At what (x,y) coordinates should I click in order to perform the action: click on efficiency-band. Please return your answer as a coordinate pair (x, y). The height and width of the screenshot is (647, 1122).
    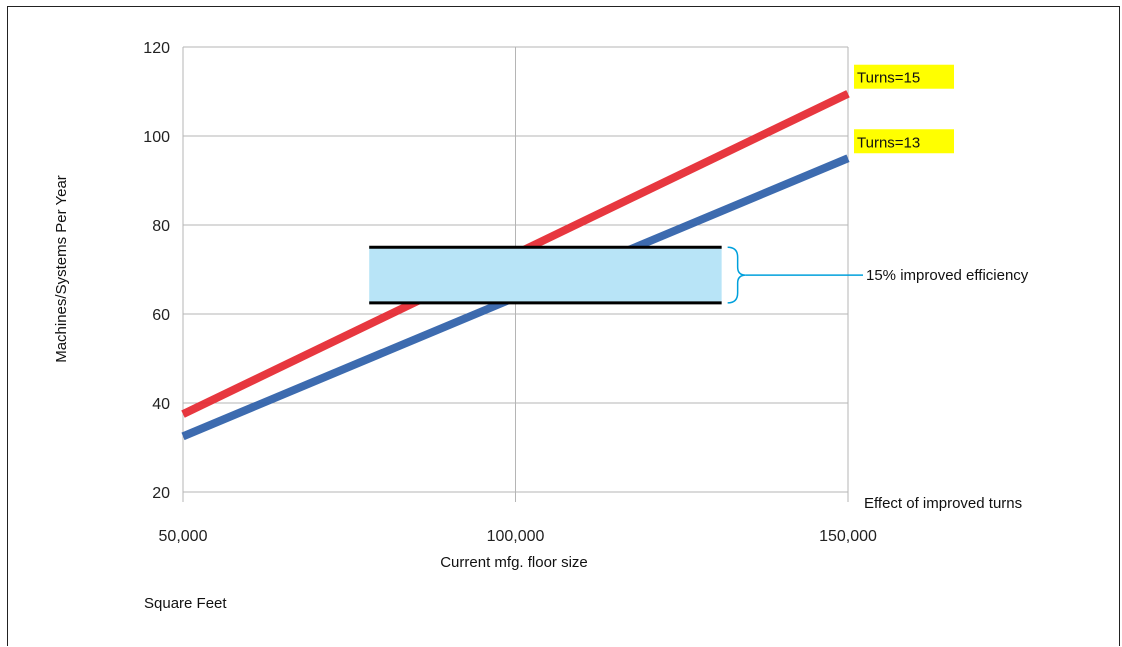
    Looking at the image, I should click on (616, 275).